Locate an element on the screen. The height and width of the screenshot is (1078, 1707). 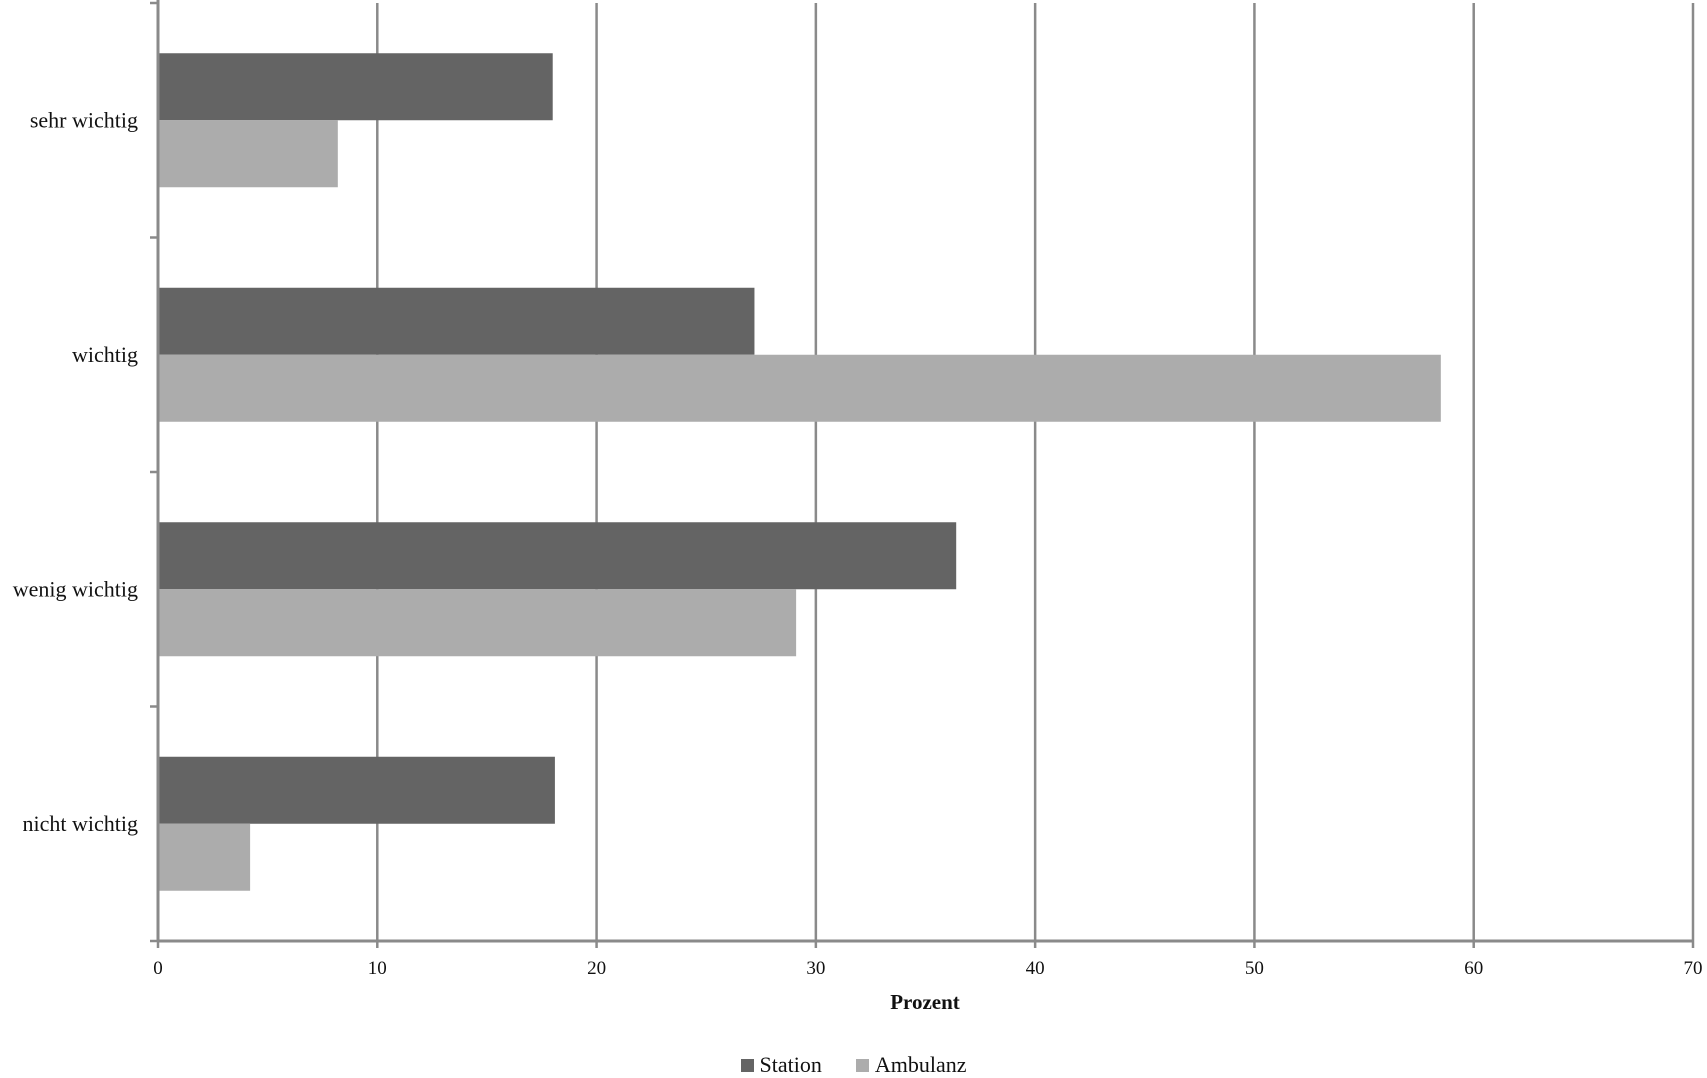
legend-item-station: Station is located at coordinates (781, 1065).